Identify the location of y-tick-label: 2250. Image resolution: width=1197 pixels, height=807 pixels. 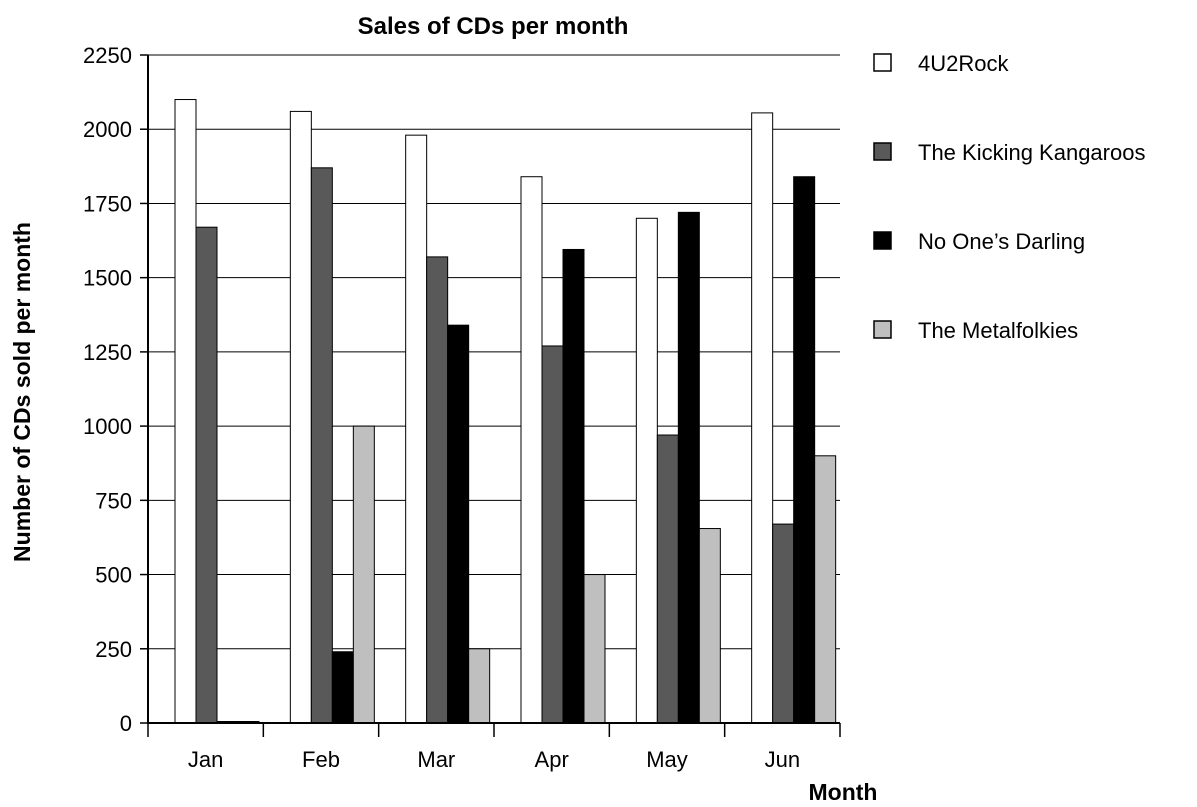
(107, 55).